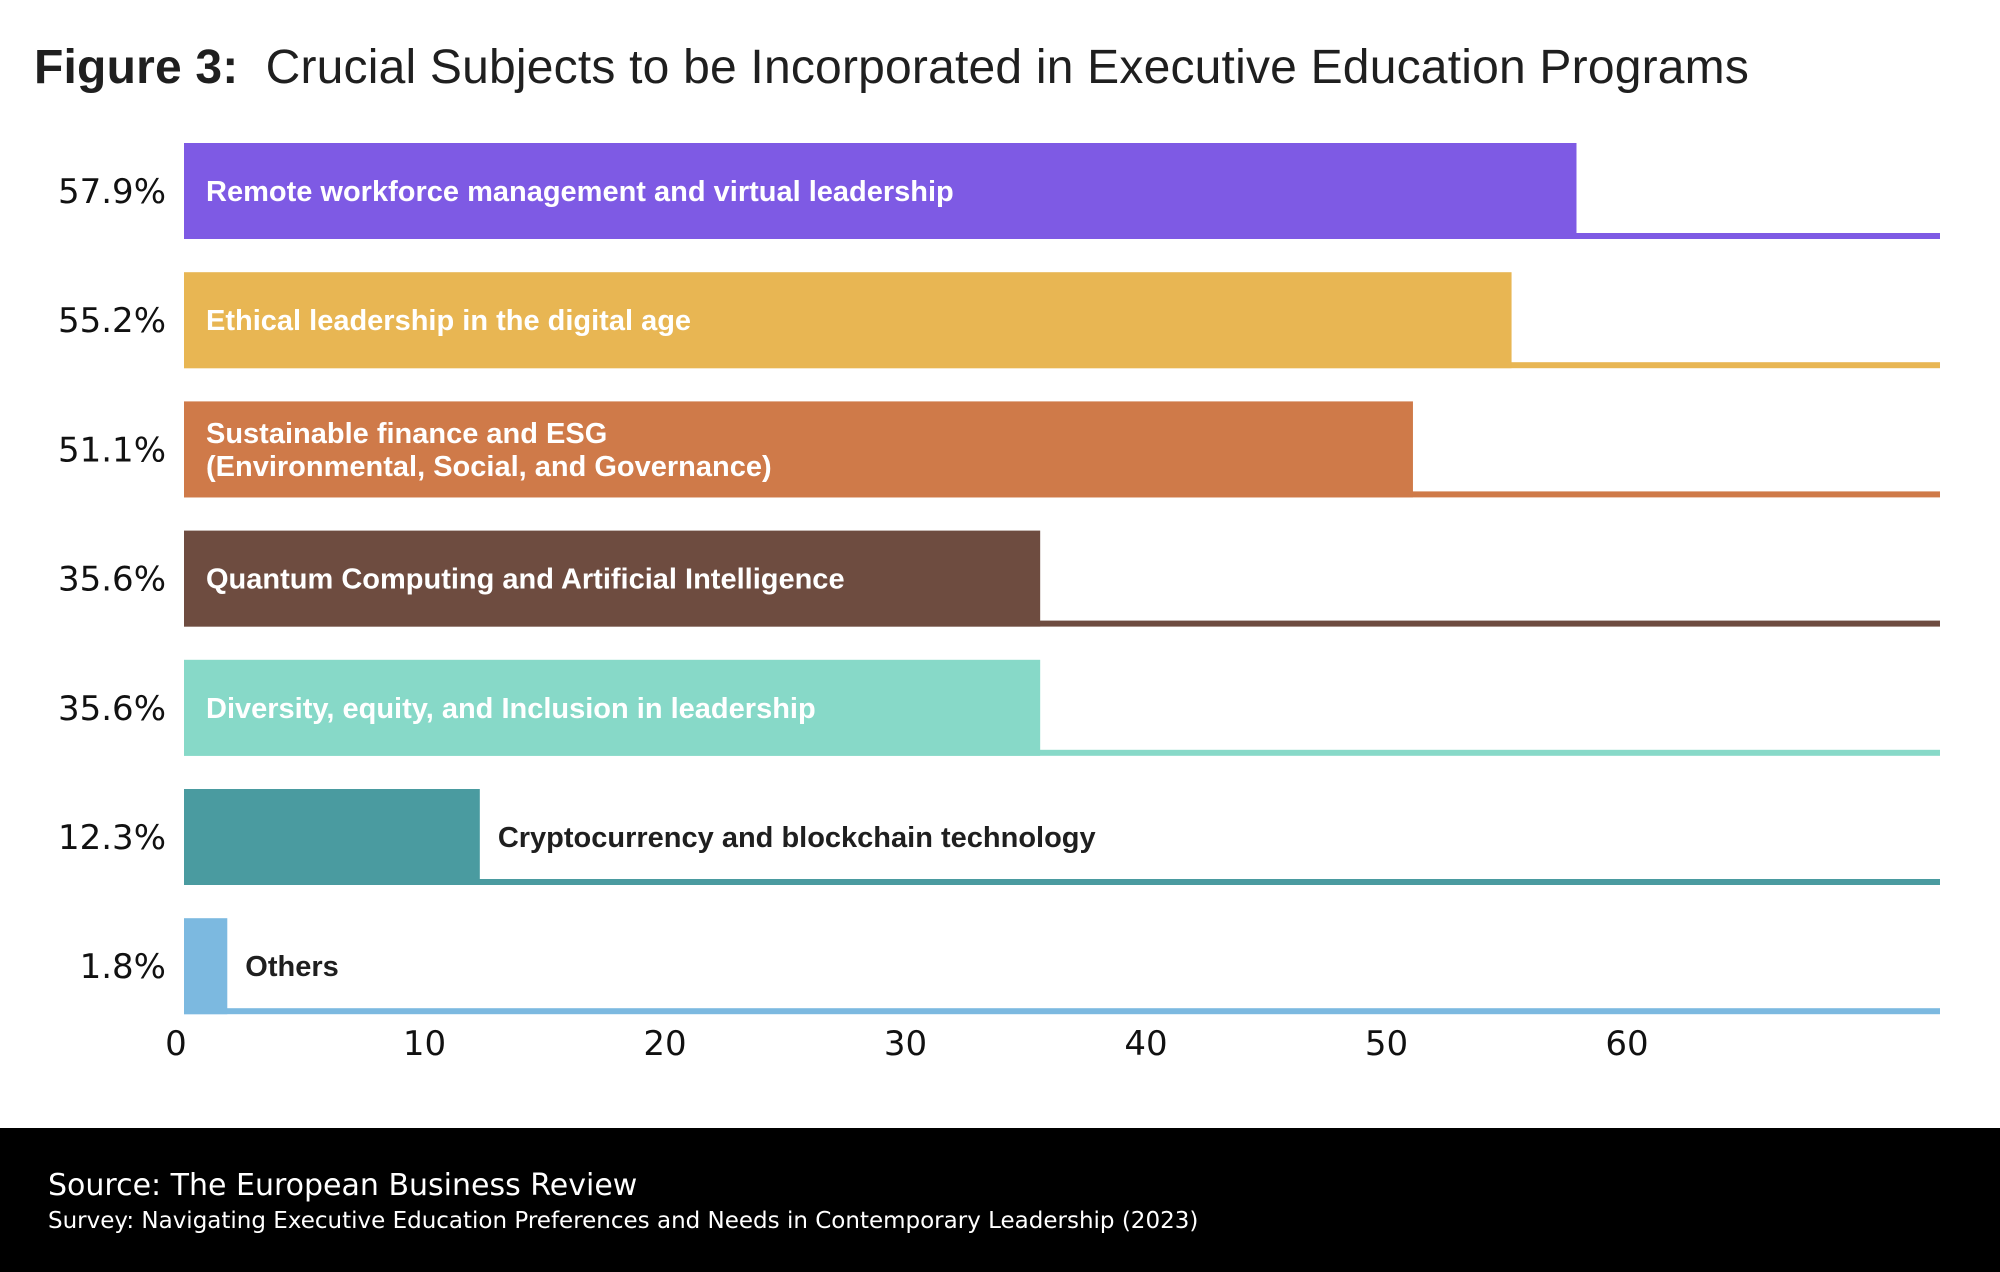 This screenshot has height=1272, width=2000. Describe the element at coordinates (406, 434) in the screenshot. I see `category-label-line: Sustainable finance and ESG` at that location.